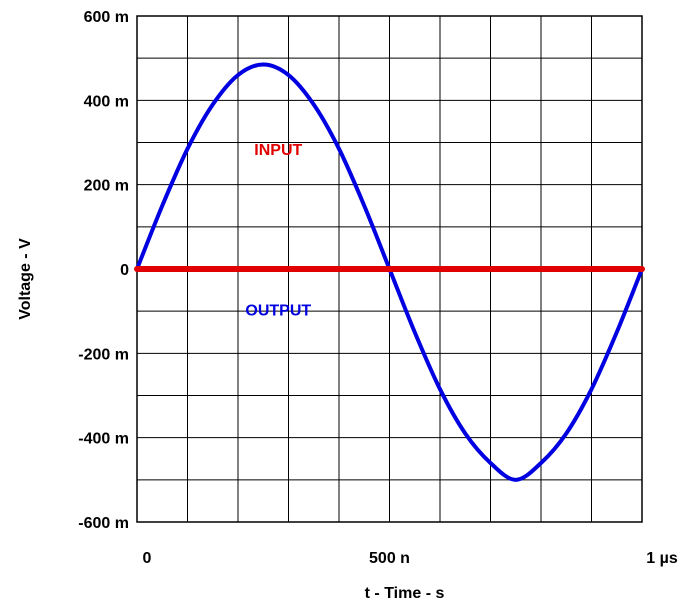 The height and width of the screenshot is (604, 687). What do you see at coordinates (106, 101) in the screenshot?
I see `y-tick-label-1: 400 m` at bounding box center [106, 101].